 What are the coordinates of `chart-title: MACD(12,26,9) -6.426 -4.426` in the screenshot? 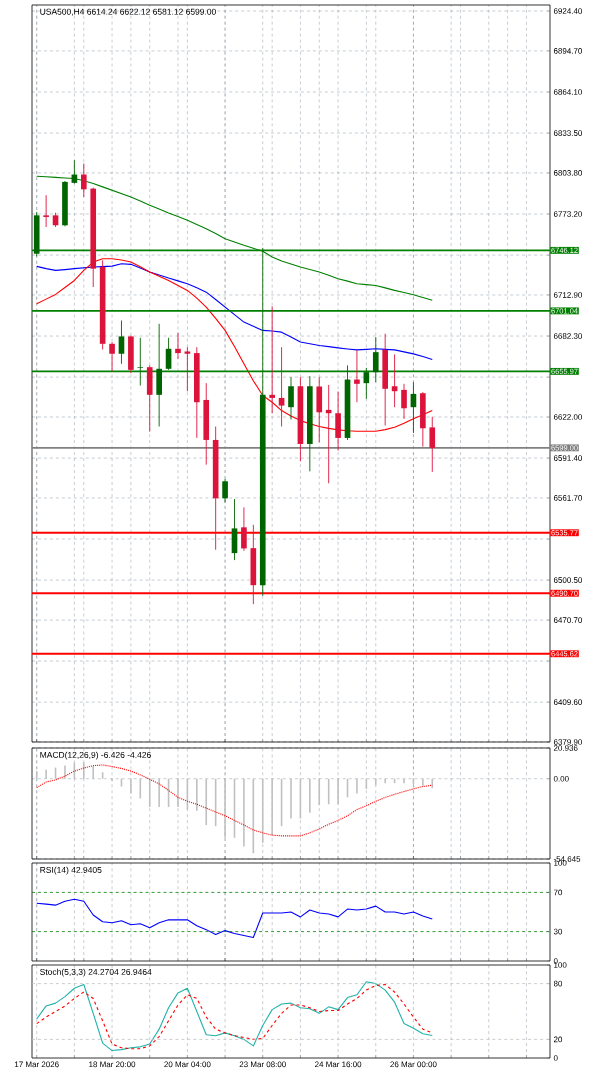 It's located at (95, 755).